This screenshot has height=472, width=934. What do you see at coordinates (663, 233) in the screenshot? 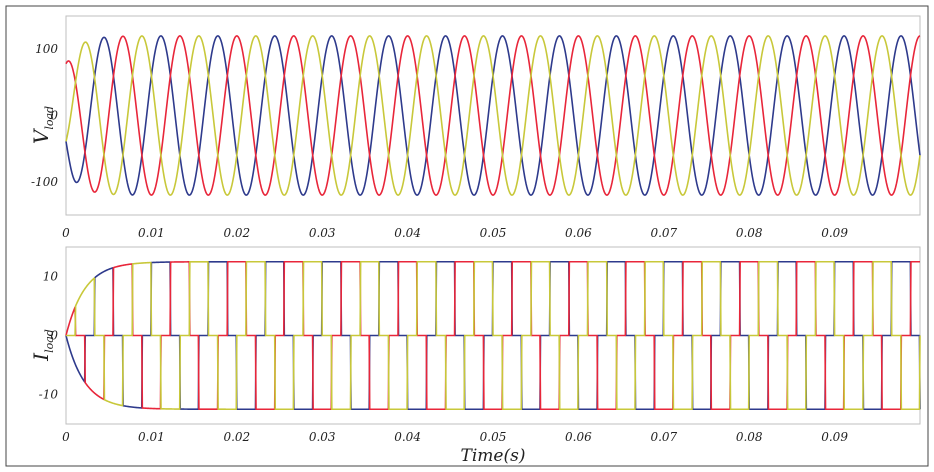
I see `voltage-x-tick-label: 0.07` at bounding box center [663, 233].